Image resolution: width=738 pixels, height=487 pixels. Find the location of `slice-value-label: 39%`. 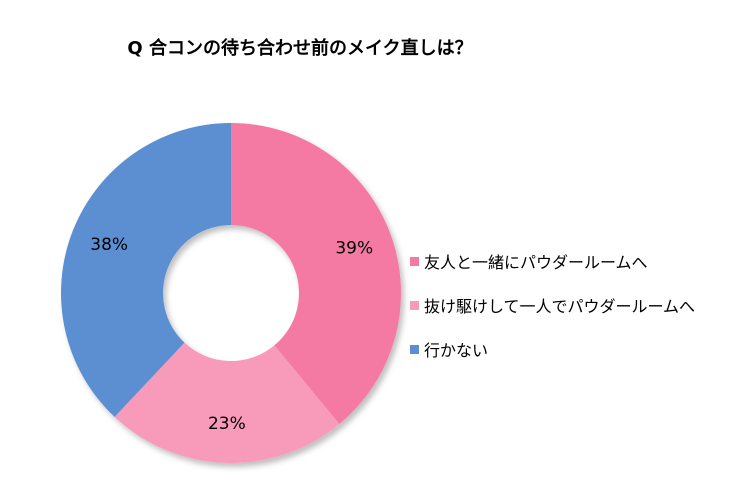

slice-value-label: 39% is located at coordinates (354, 249).